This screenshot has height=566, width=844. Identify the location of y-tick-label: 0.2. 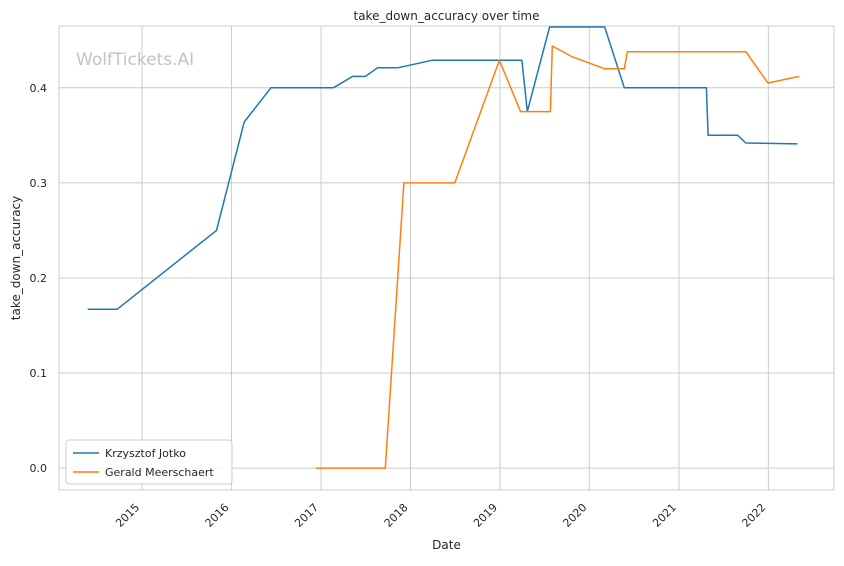
(39, 278).